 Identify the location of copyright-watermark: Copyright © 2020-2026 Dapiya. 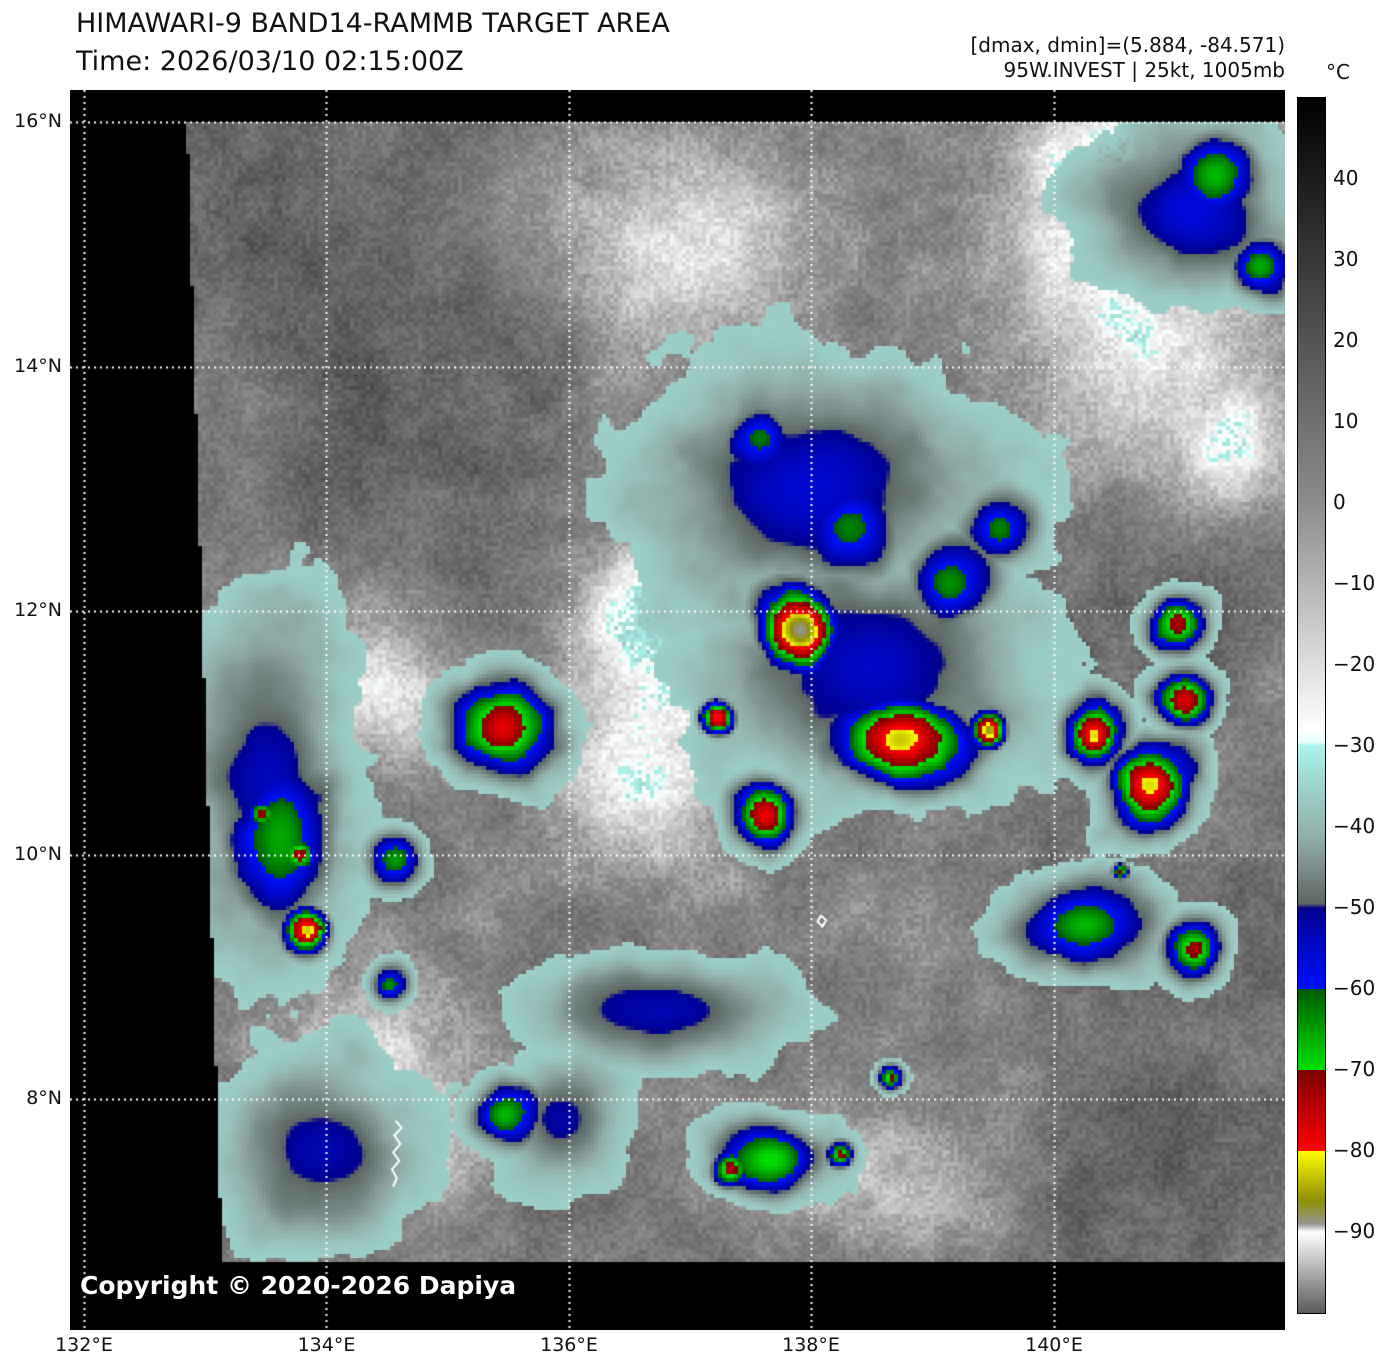
(298, 1285).